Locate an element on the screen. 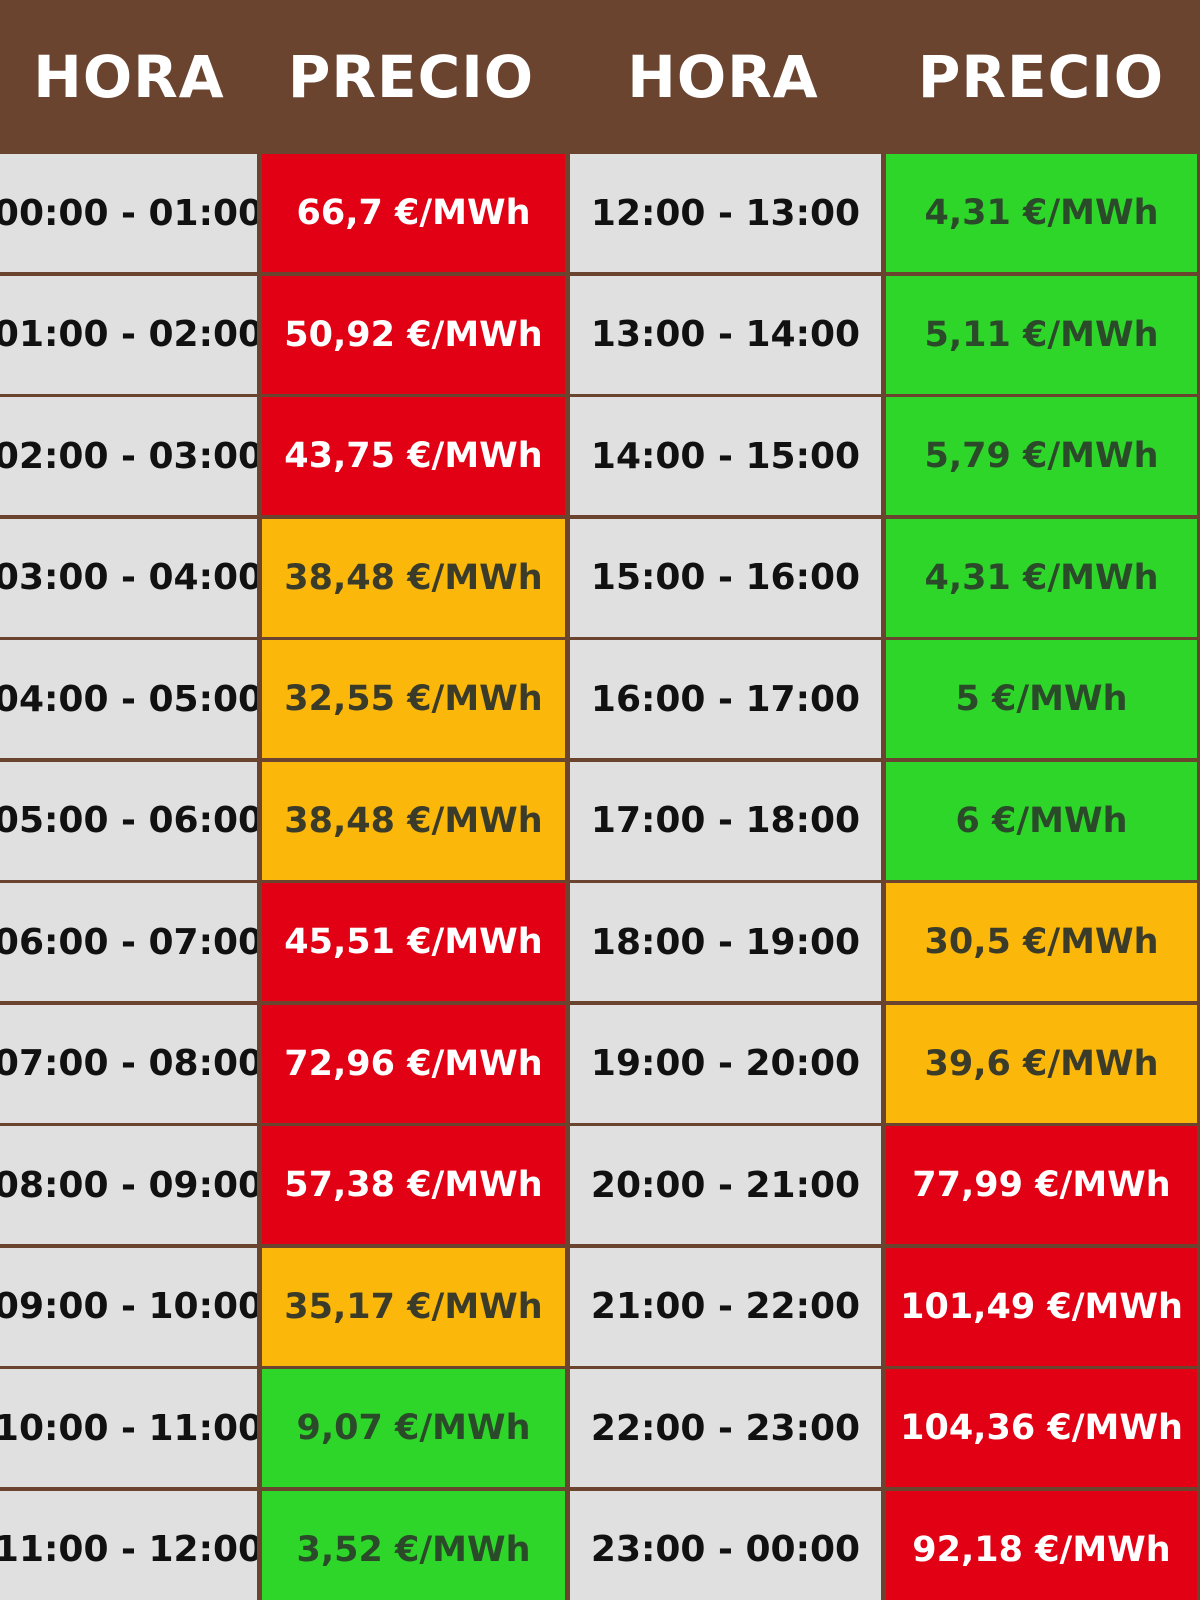  left-hour-cell: 08:00 - 09:00 is located at coordinates (128, 1185).